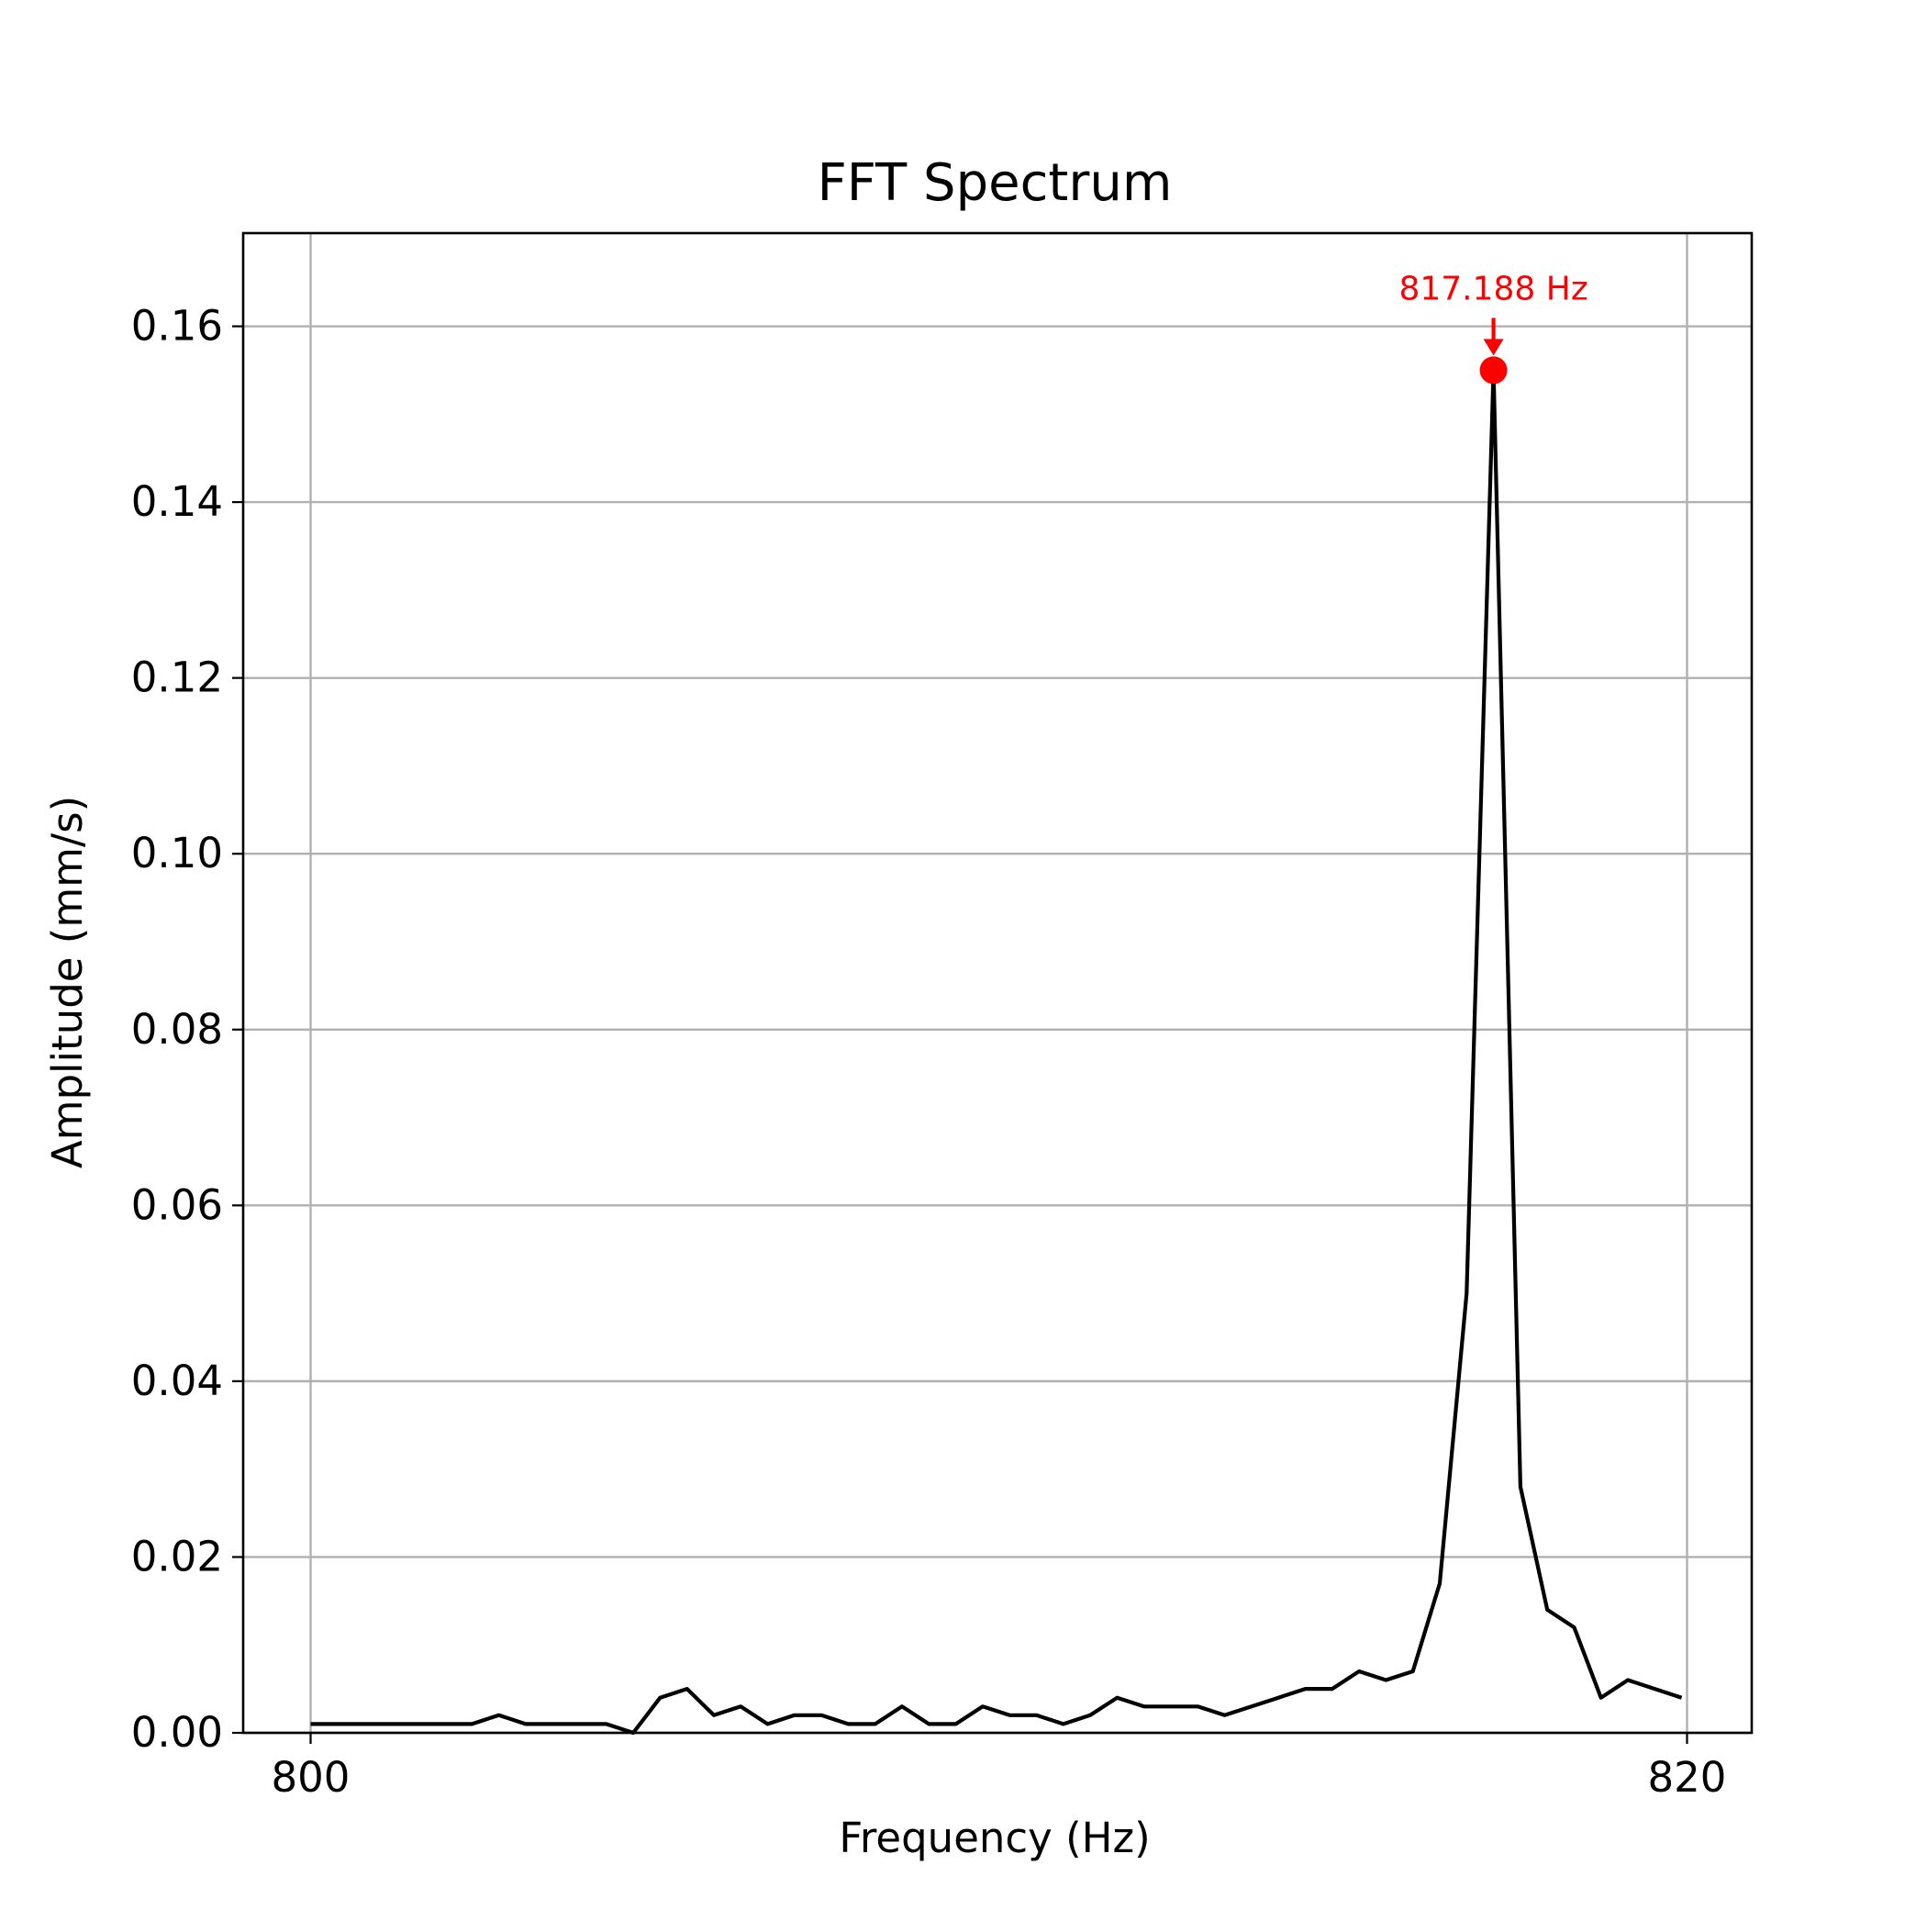  I want to click on y-tick-label: 0.04, so click(177, 1381).